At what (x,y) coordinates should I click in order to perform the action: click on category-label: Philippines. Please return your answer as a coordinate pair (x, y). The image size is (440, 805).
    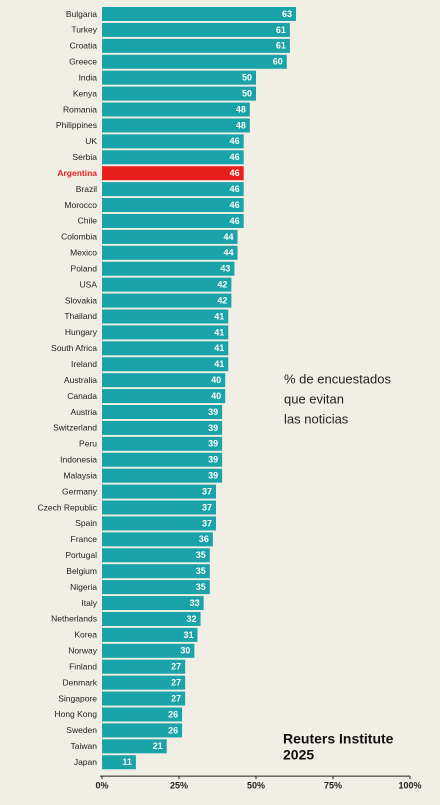
    Looking at the image, I should click on (76, 125).